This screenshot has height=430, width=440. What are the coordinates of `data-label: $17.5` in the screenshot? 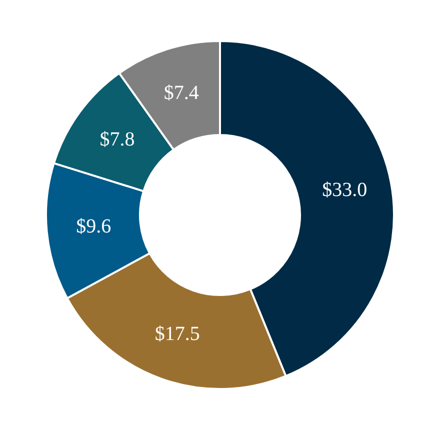 It's located at (177, 333).